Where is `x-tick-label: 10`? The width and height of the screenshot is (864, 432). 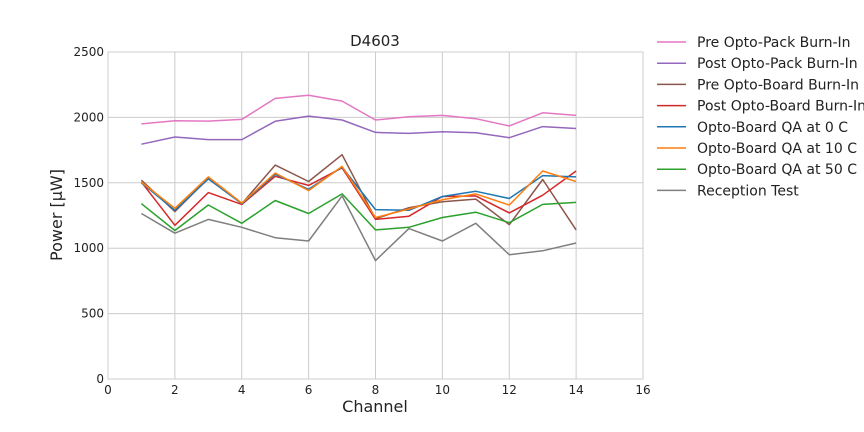
x-tick-label: 10 is located at coordinates (442, 390).